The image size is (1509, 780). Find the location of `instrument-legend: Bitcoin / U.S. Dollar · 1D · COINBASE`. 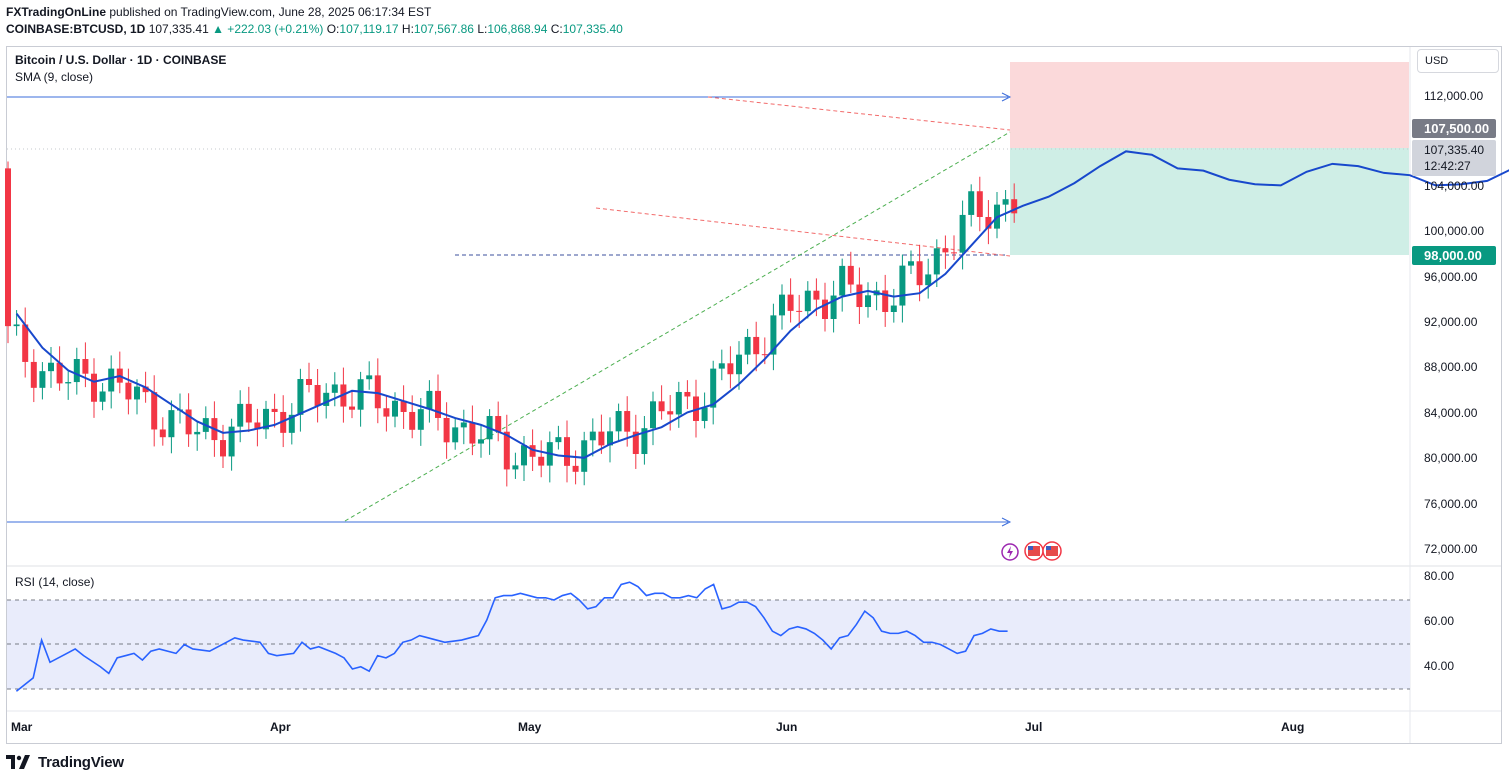

instrument-legend: Bitcoin / U.S. Dollar · 1D · COINBASE is located at coordinates (121, 60).